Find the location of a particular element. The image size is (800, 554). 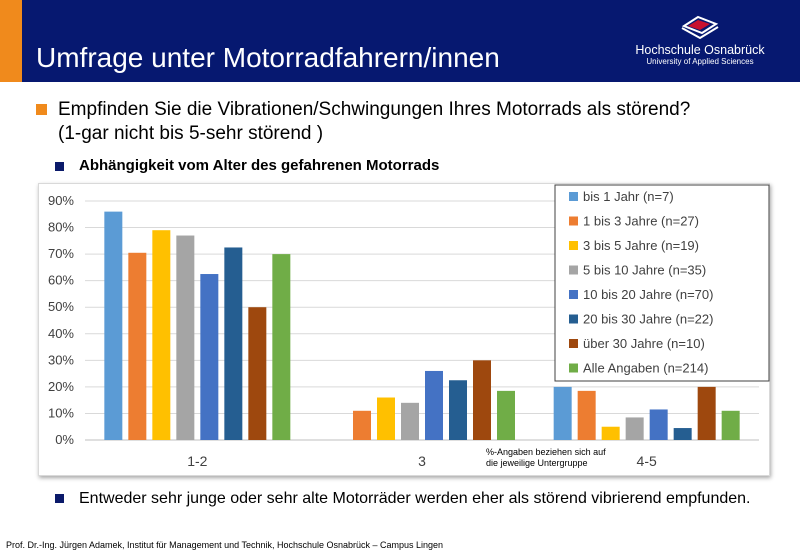

x-category-label: 3 is located at coordinates (422, 461).